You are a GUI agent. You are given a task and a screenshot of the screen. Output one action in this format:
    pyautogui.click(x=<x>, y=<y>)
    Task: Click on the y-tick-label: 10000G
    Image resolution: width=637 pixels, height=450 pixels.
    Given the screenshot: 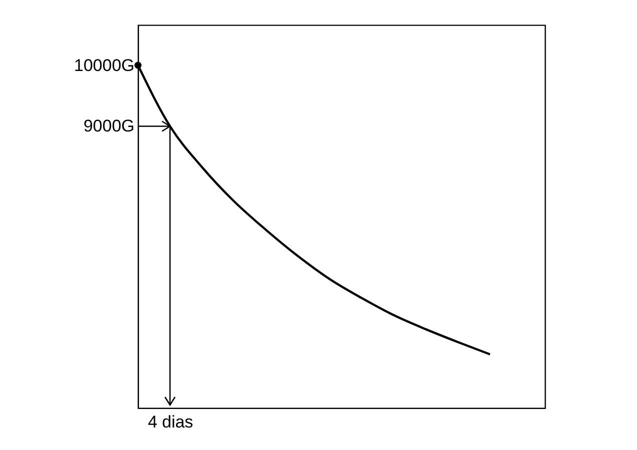 What is the action you would take?
    pyautogui.click(x=104, y=65)
    